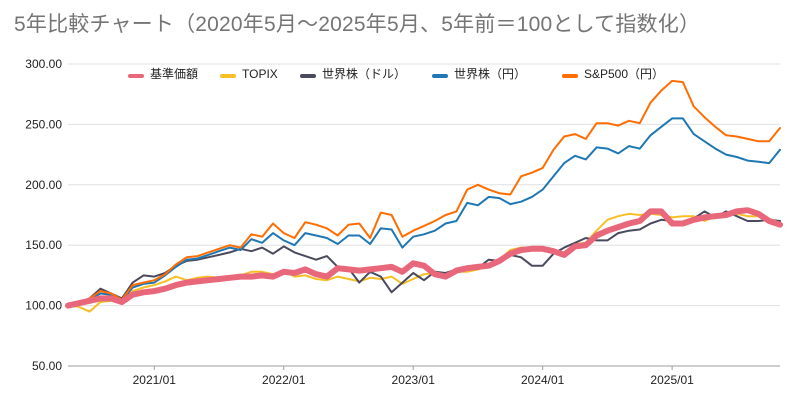  I want to click on y-tick-label: 50.00, so click(47, 366).